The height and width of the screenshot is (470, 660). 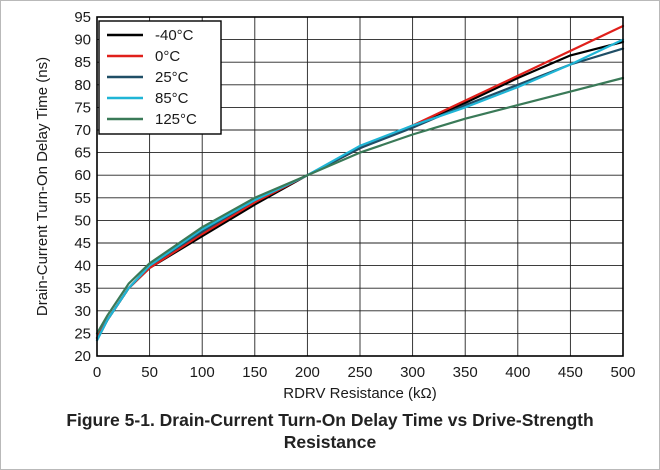 What do you see at coordinates (82, 17) in the screenshot?
I see `y-tick-label: 95` at bounding box center [82, 17].